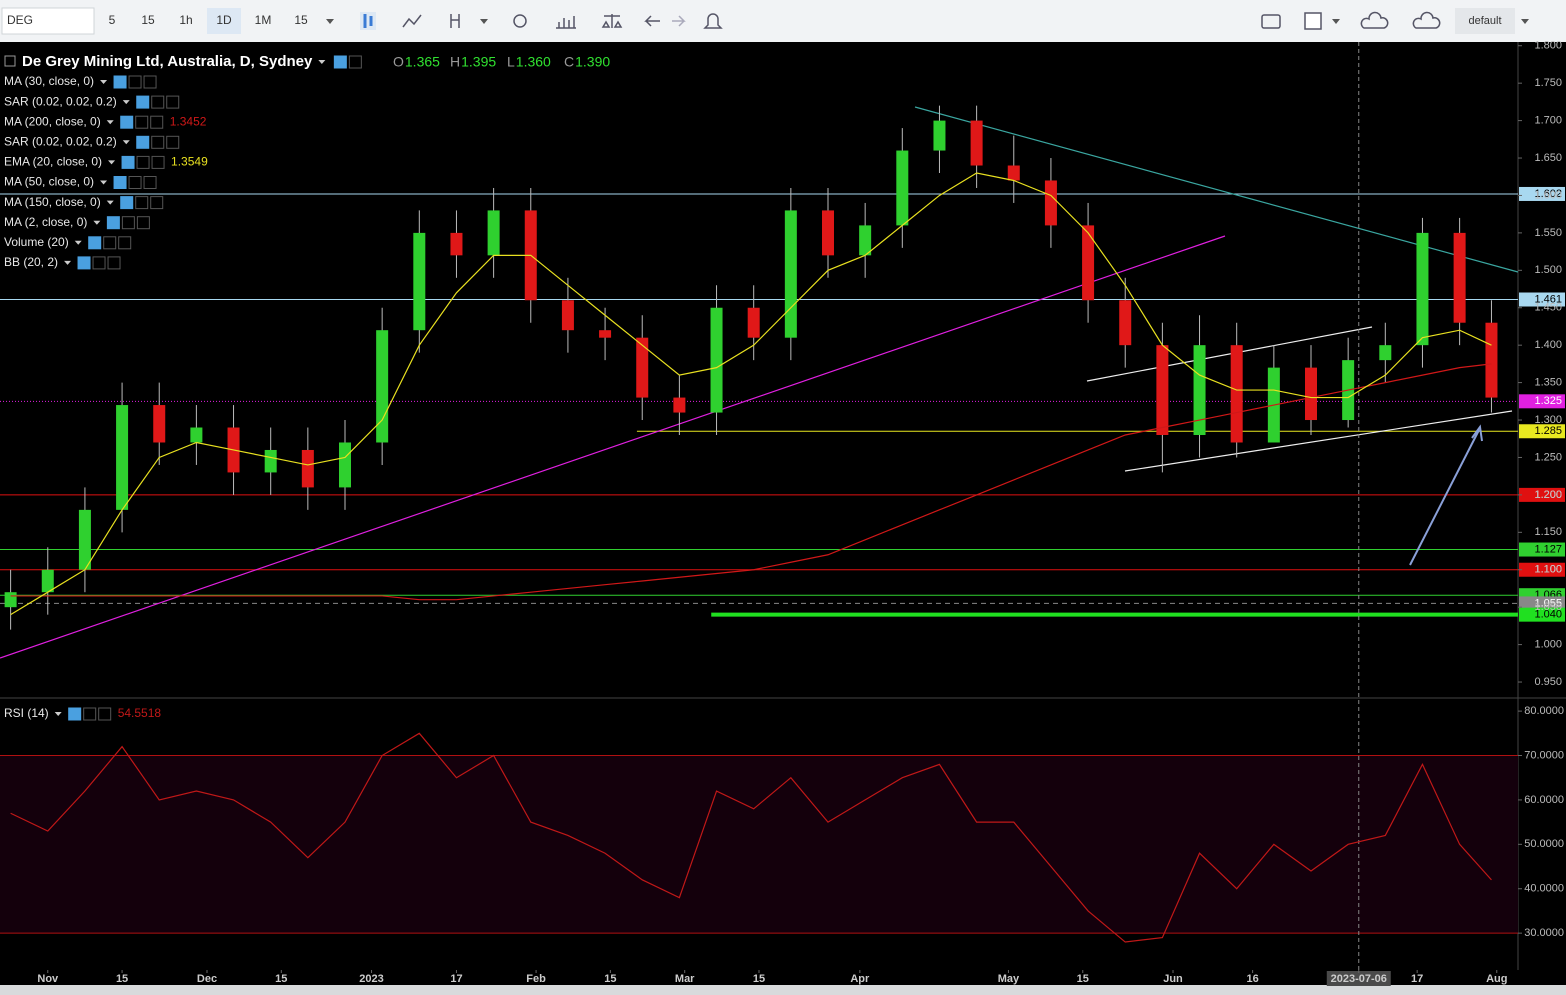 The width and height of the screenshot is (1566, 995). Describe the element at coordinates (1548, 431) in the screenshot. I see `price-level-label: 1.285` at that location.